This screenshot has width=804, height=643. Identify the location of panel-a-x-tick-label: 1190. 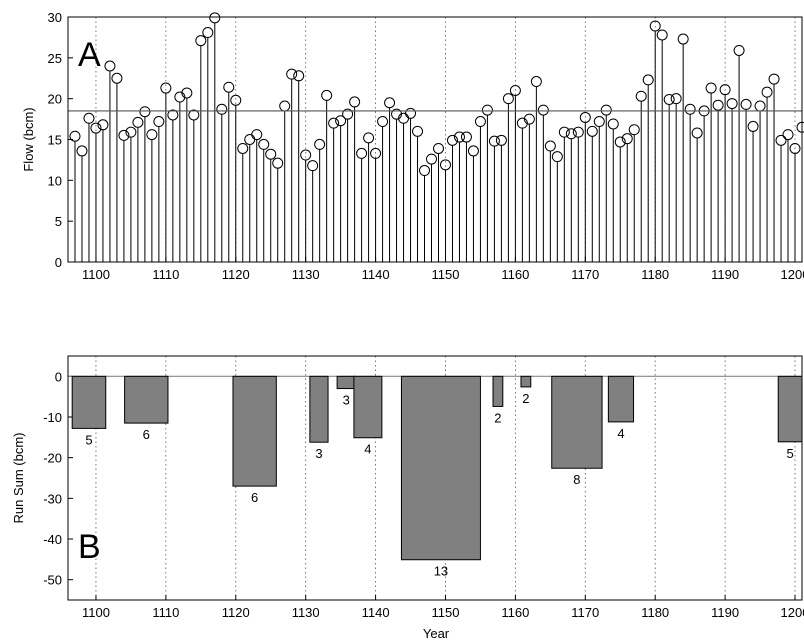
(725, 274).